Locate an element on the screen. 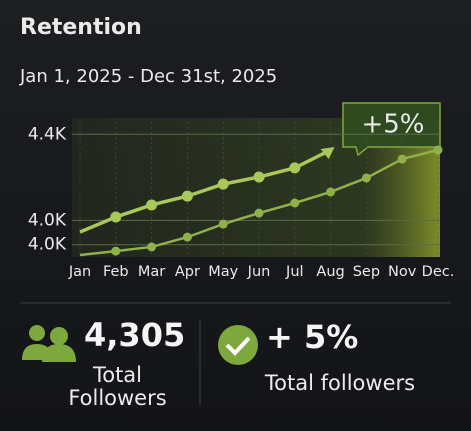 This screenshot has width=471, height=431. stat-label: Total Followers is located at coordinates (117, 386).